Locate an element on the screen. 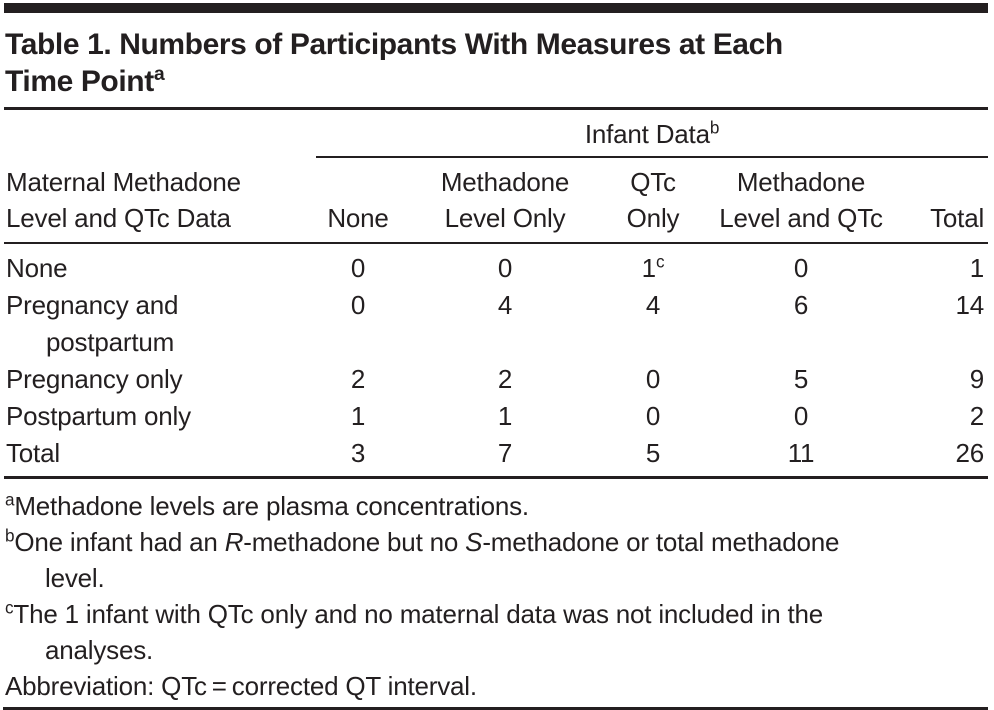 This screenshot has width=994, height=710. table-row: Pregnancy only 2 2 0 5 9 is located at coordinates (496, 379).